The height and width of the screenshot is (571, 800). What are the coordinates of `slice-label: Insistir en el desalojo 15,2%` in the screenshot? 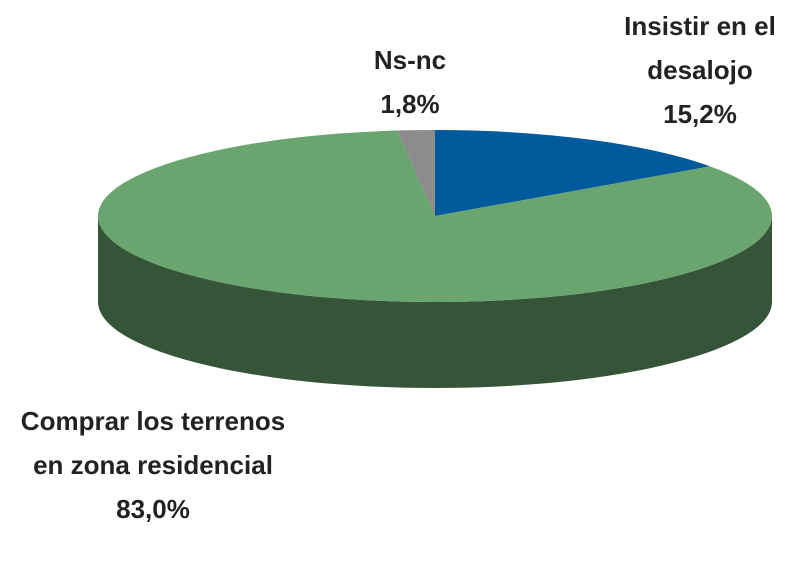 It's located at (700, 70).